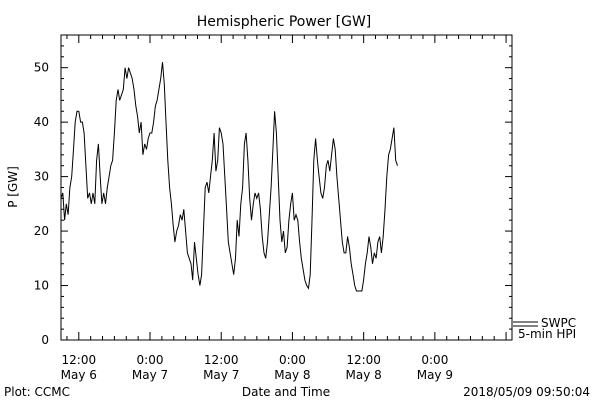  What do you see at coordinates (284, 22) in the screenshot?
I see `chart-title: Hemispheric Power [GW]` at bounding box center [284, 22].